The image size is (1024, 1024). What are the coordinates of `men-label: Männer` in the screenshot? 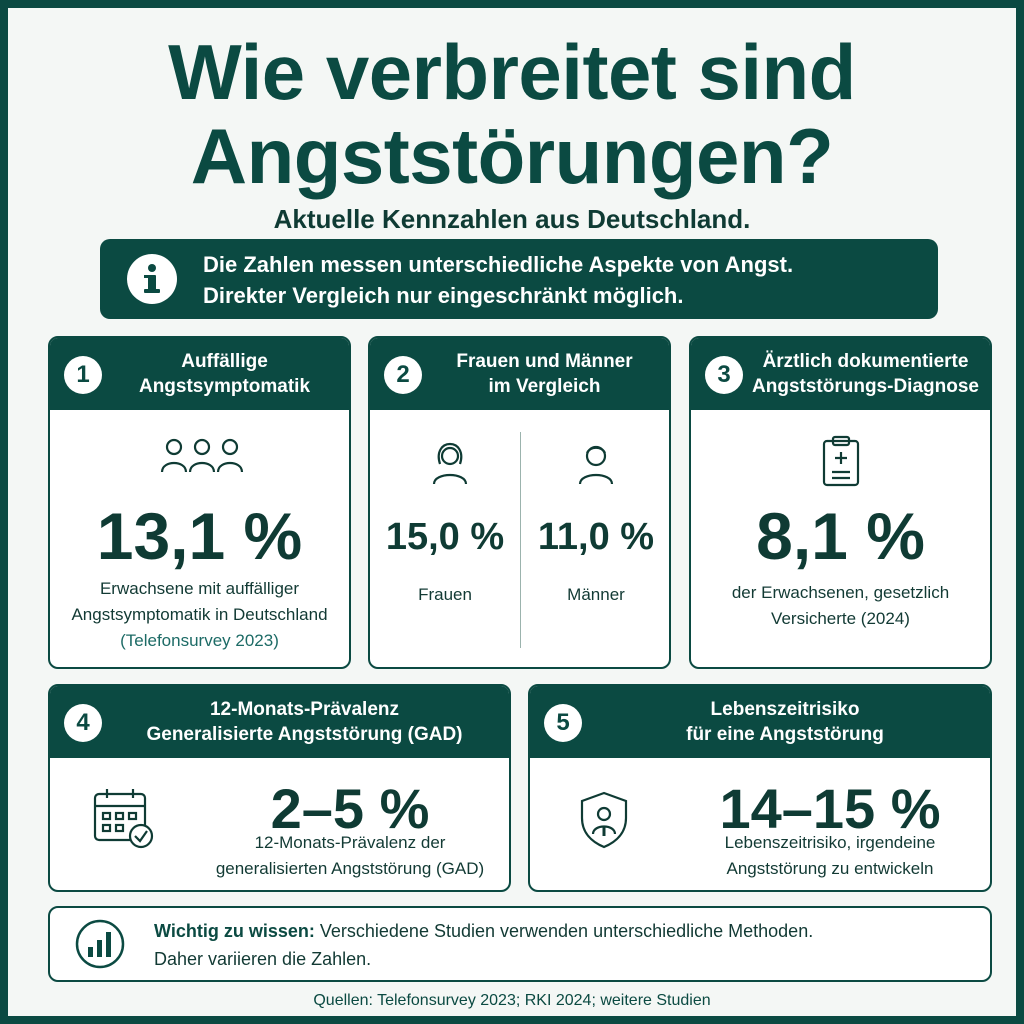 It's located at (596, 594).